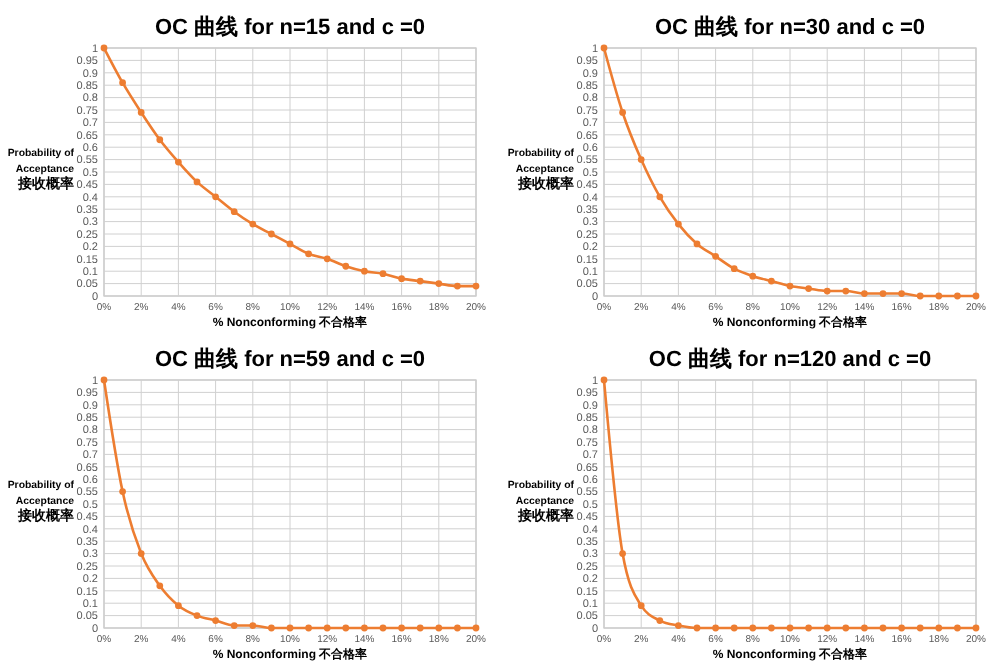  I want to click on chart-title: OC 曲线 for n=120 and c =0, so click(790, 359).